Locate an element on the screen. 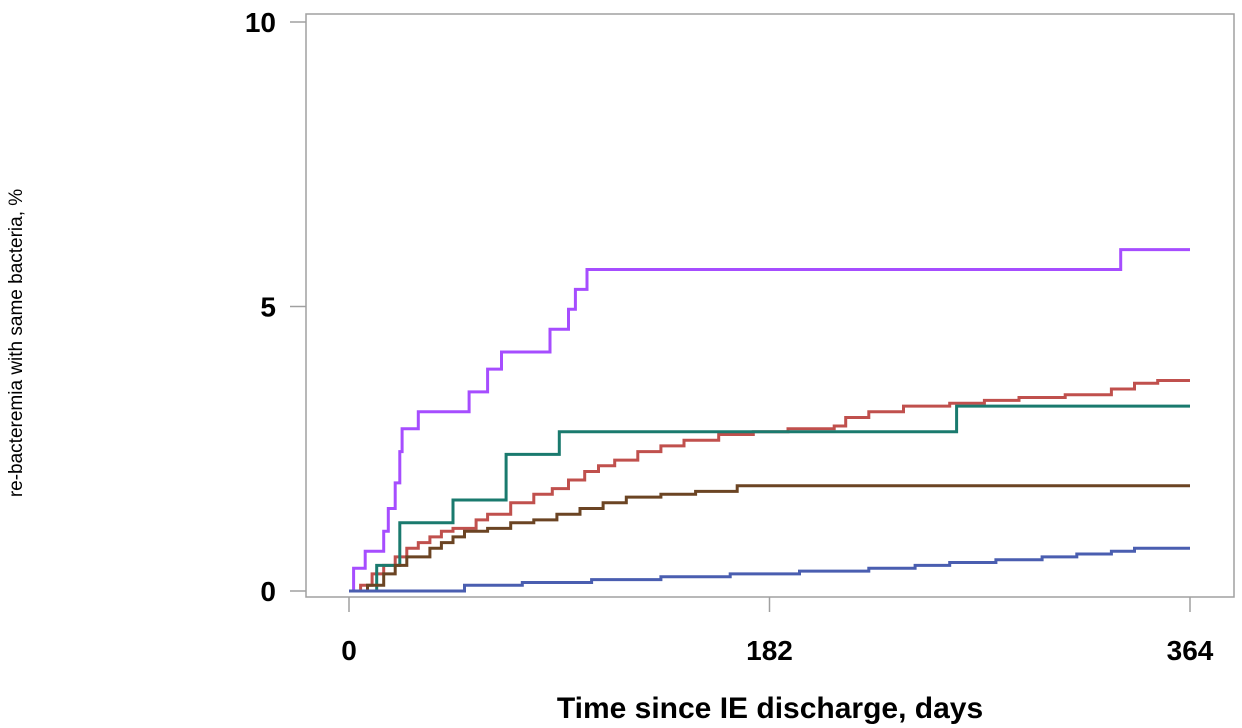  x-tick-label: 364 is located at coordinates (1190, 650).